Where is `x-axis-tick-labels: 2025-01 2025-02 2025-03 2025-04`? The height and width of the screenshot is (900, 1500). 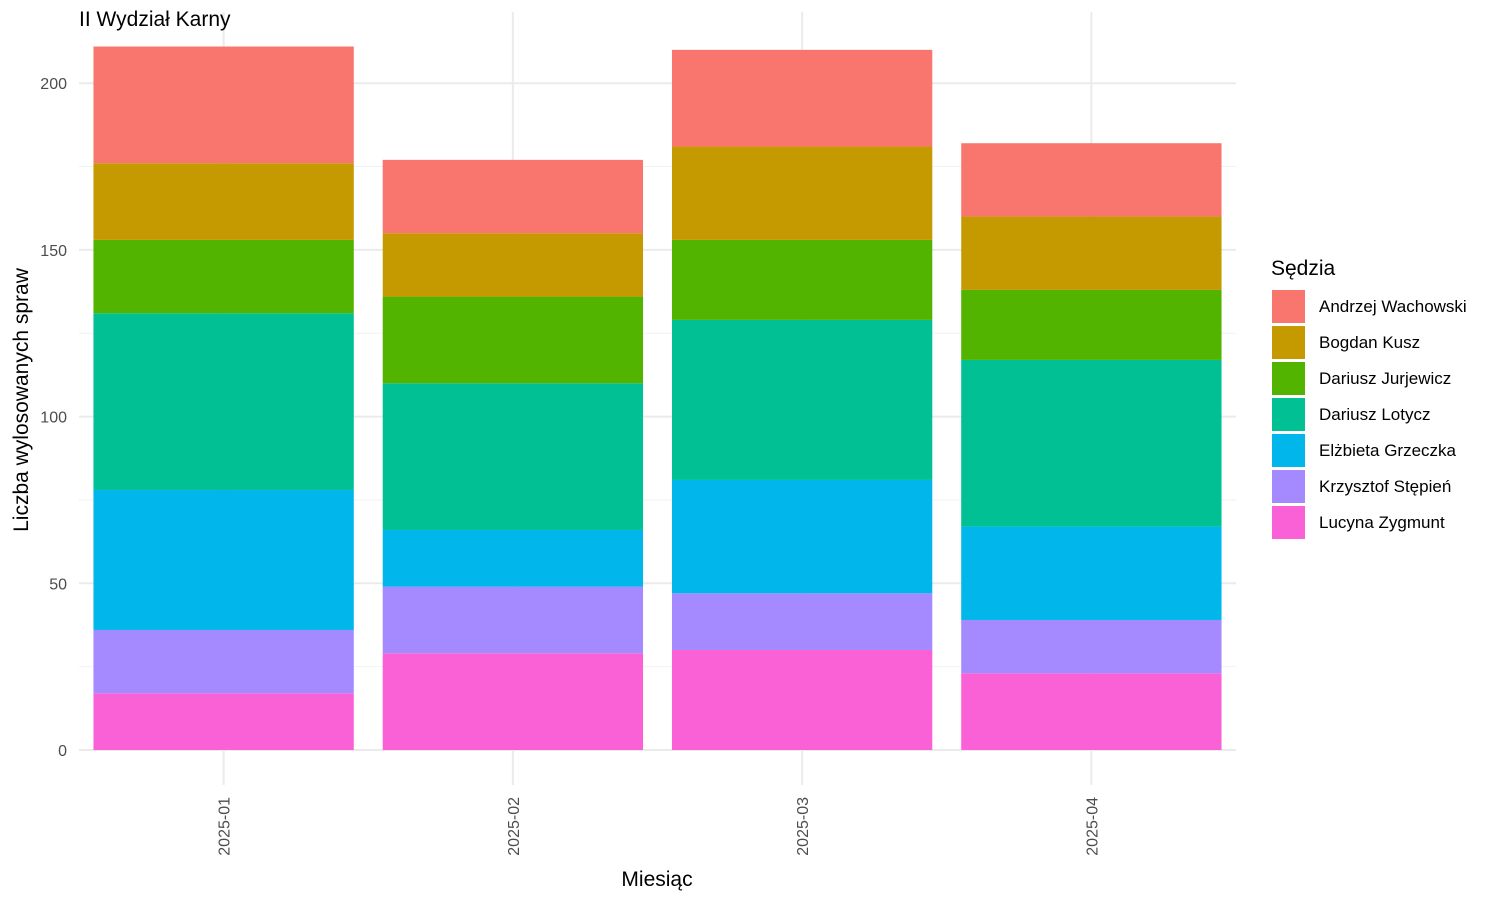
x-axis-tick-labels: 2025-01 2025-02 2025-03 2025-04 is located at coordinates (659, 826).